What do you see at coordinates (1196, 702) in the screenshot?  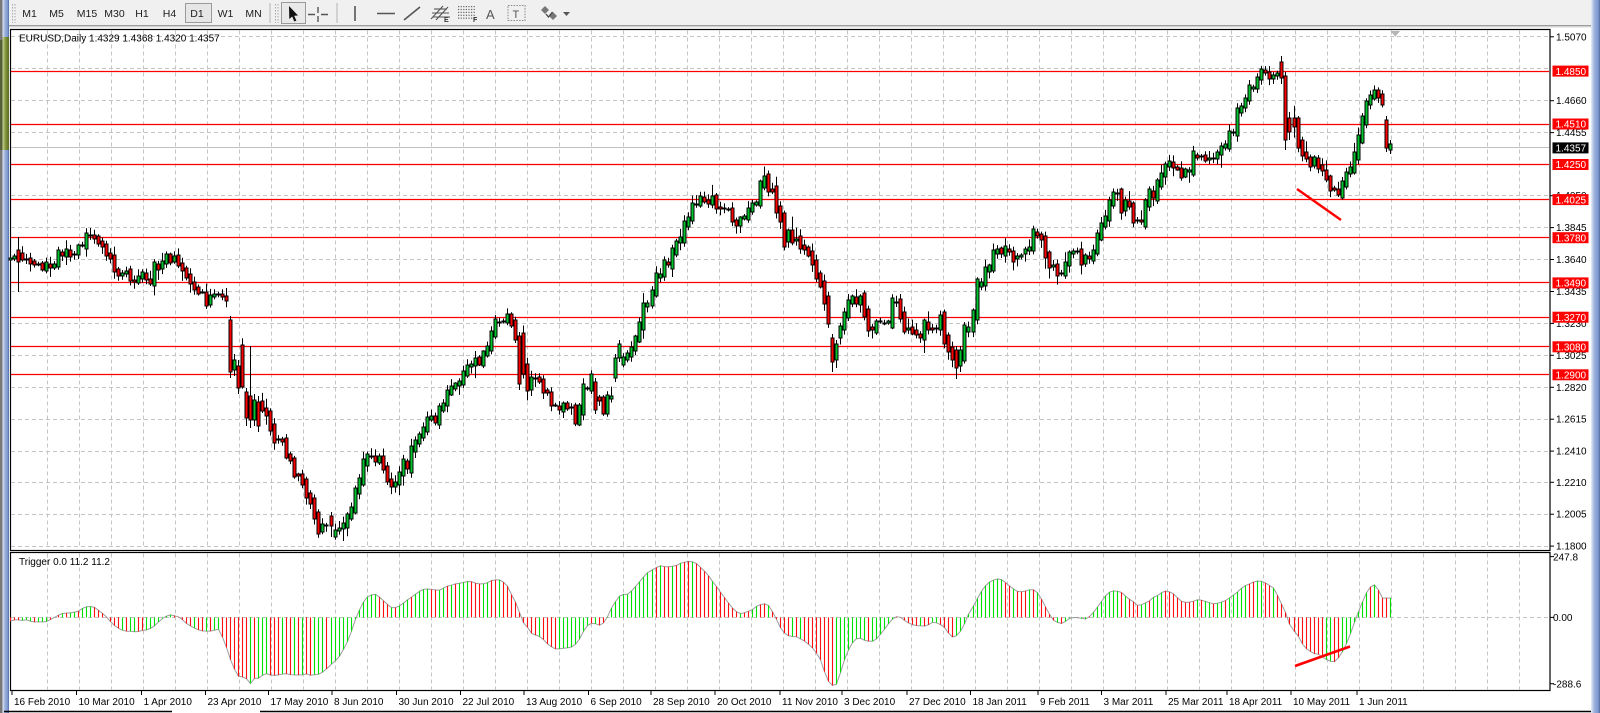 I see `svg-text: 25 Mar 2011` at bounding box center [1196, 702].